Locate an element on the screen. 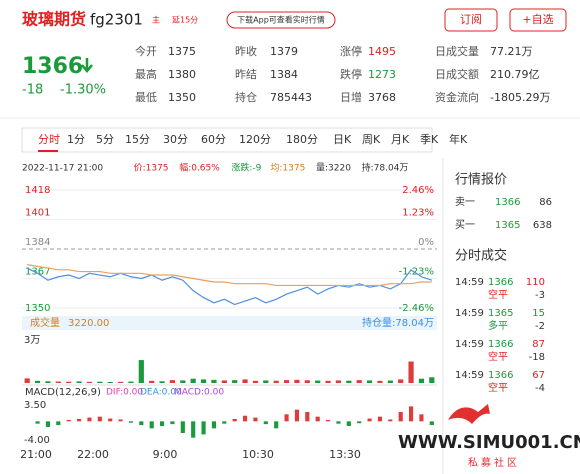  tab: 周K is located at coordinates (371, 139).